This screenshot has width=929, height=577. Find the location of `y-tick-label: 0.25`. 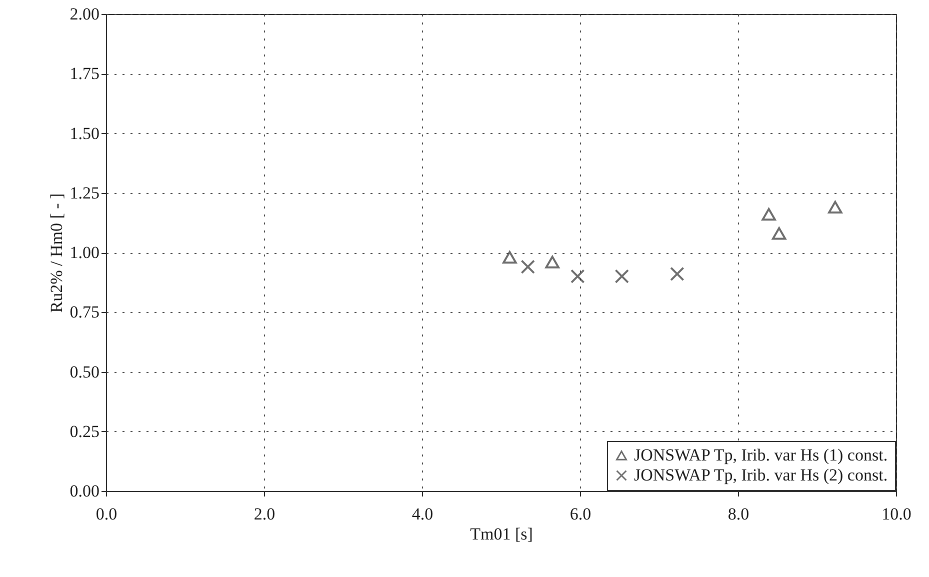

y-tick-label: 0.25 is located at coordinates (85, 431).